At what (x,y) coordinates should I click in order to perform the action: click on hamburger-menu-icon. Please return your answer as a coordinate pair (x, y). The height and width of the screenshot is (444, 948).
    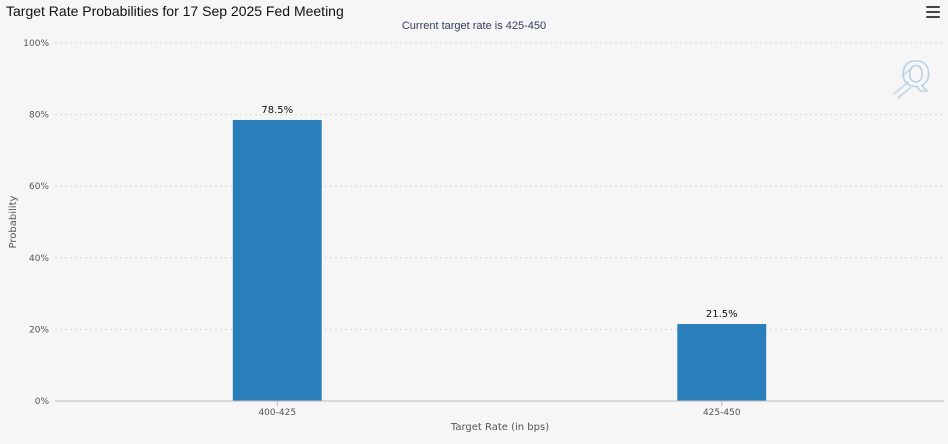
    Looking at the image, I should click on (933, 12).